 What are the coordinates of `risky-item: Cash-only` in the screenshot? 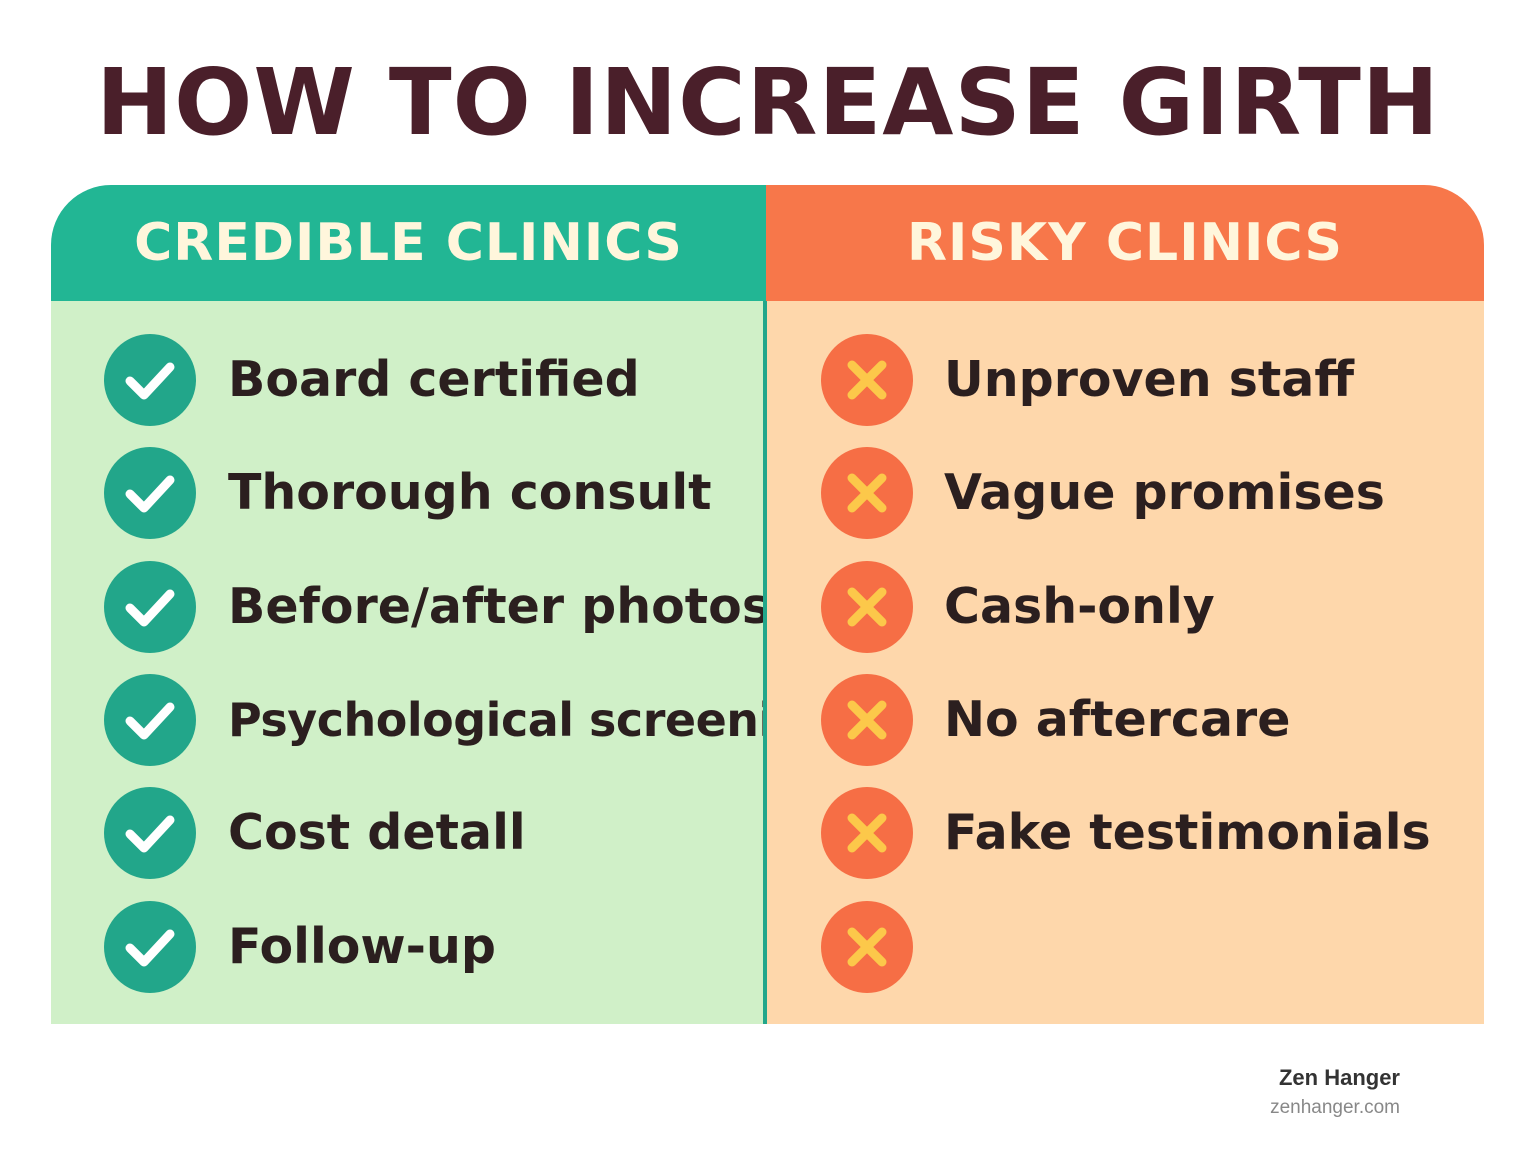 It's located at (1125, 607).